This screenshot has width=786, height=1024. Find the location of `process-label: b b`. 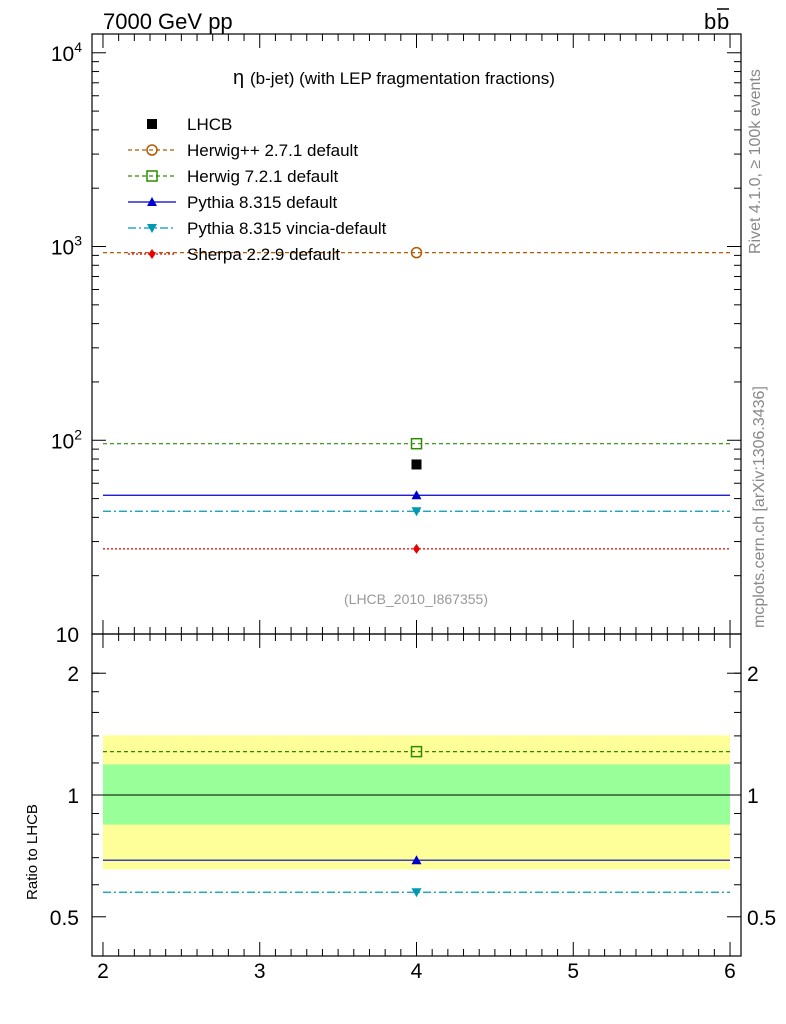

process-label: b b is located at coordinates (716, 21).